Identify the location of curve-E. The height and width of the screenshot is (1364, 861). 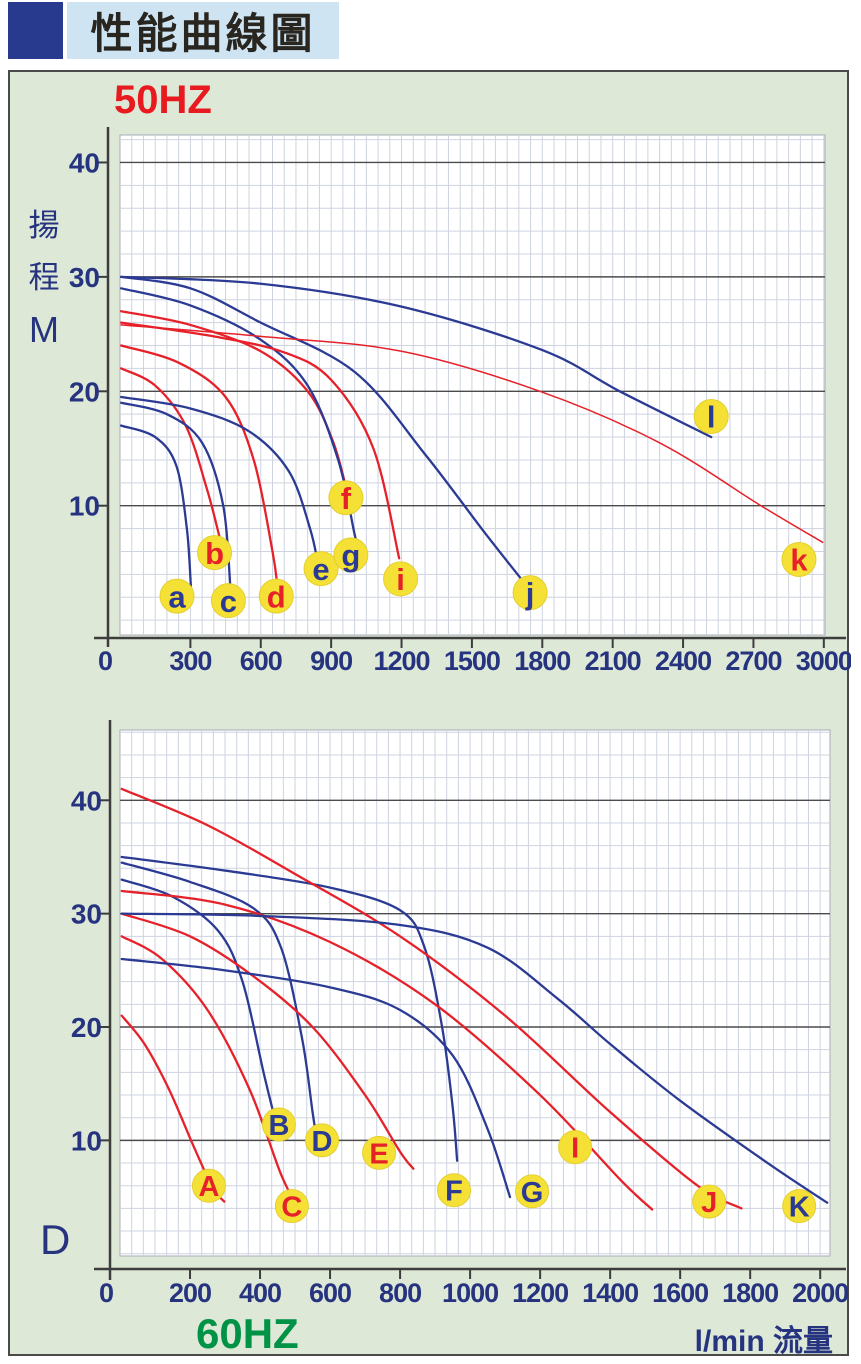
(267, 1041).